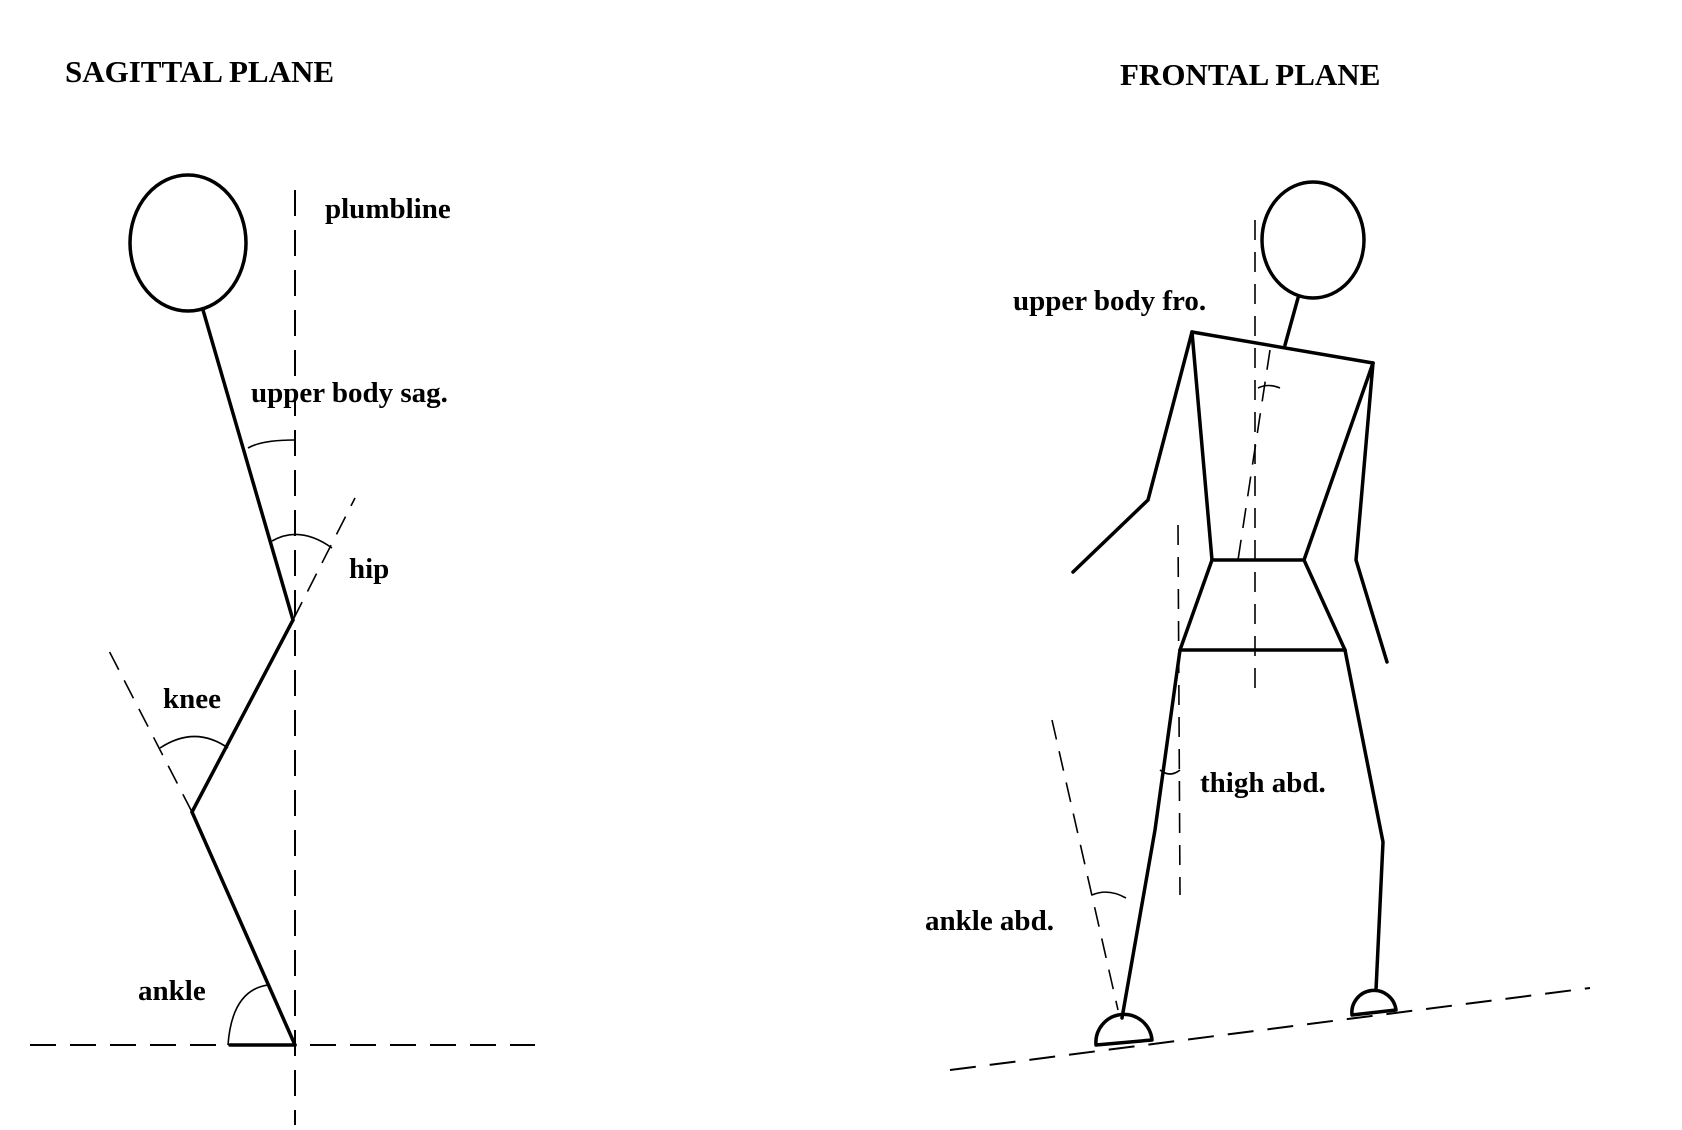 The width and height of the screenshot is (1682, 1130). Describe the element at coordinates (388, 209) in the screenshot. I see `plumbline-label: plumbline` at that location.